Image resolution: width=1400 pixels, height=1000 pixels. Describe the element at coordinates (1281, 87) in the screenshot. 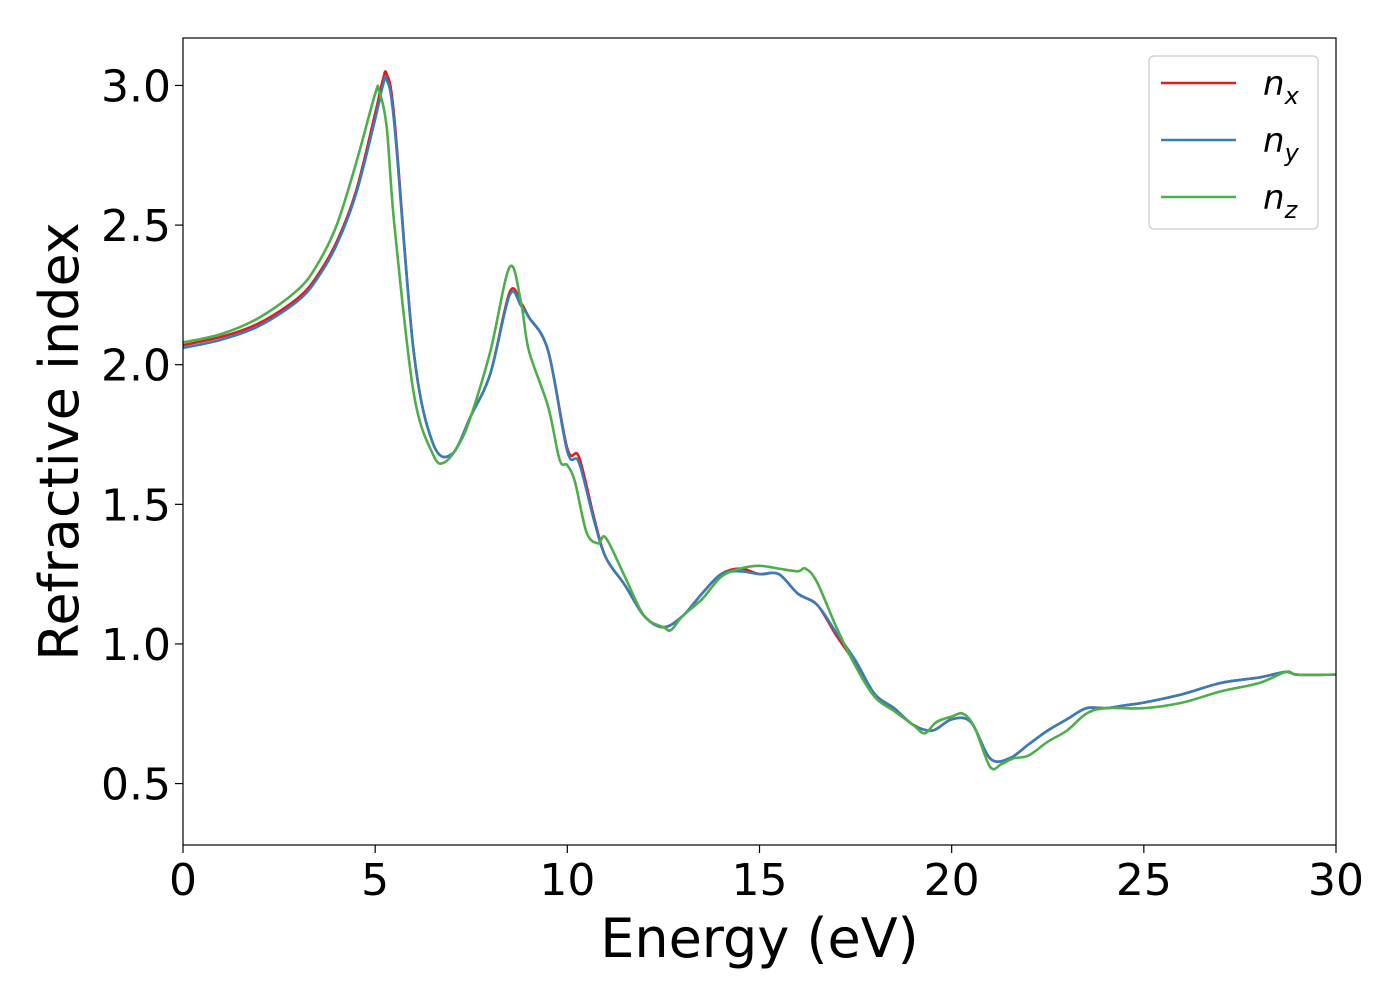

I see `legend-label-nx: nx` at that location.